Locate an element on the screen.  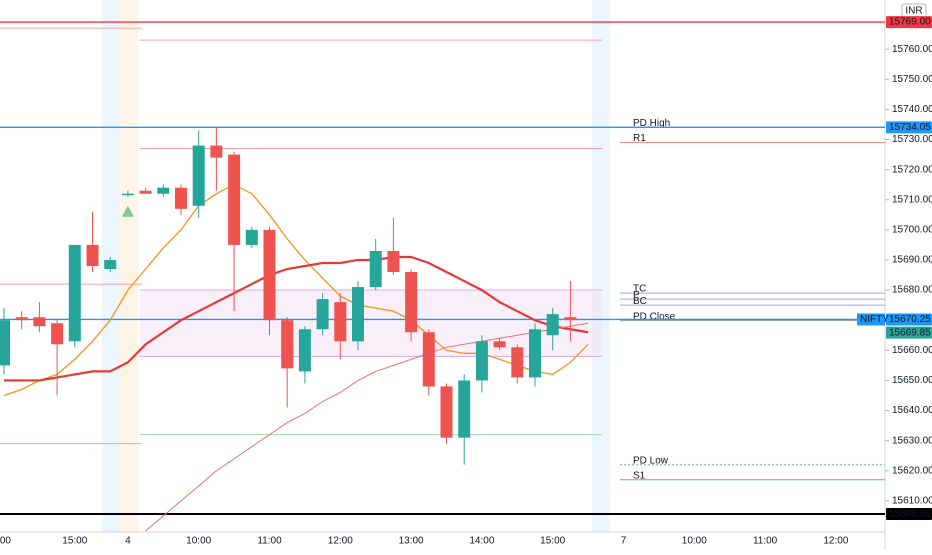
price-tag-label: 15605.65 is located at coordinates (910, 514).